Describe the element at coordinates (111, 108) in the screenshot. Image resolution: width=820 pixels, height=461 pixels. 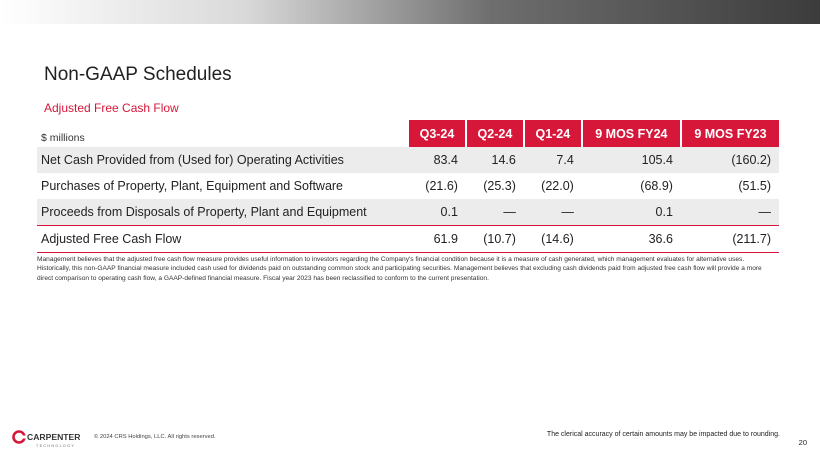
I see `section-subtitle: Adjusted Free Cash Flow` at that location.